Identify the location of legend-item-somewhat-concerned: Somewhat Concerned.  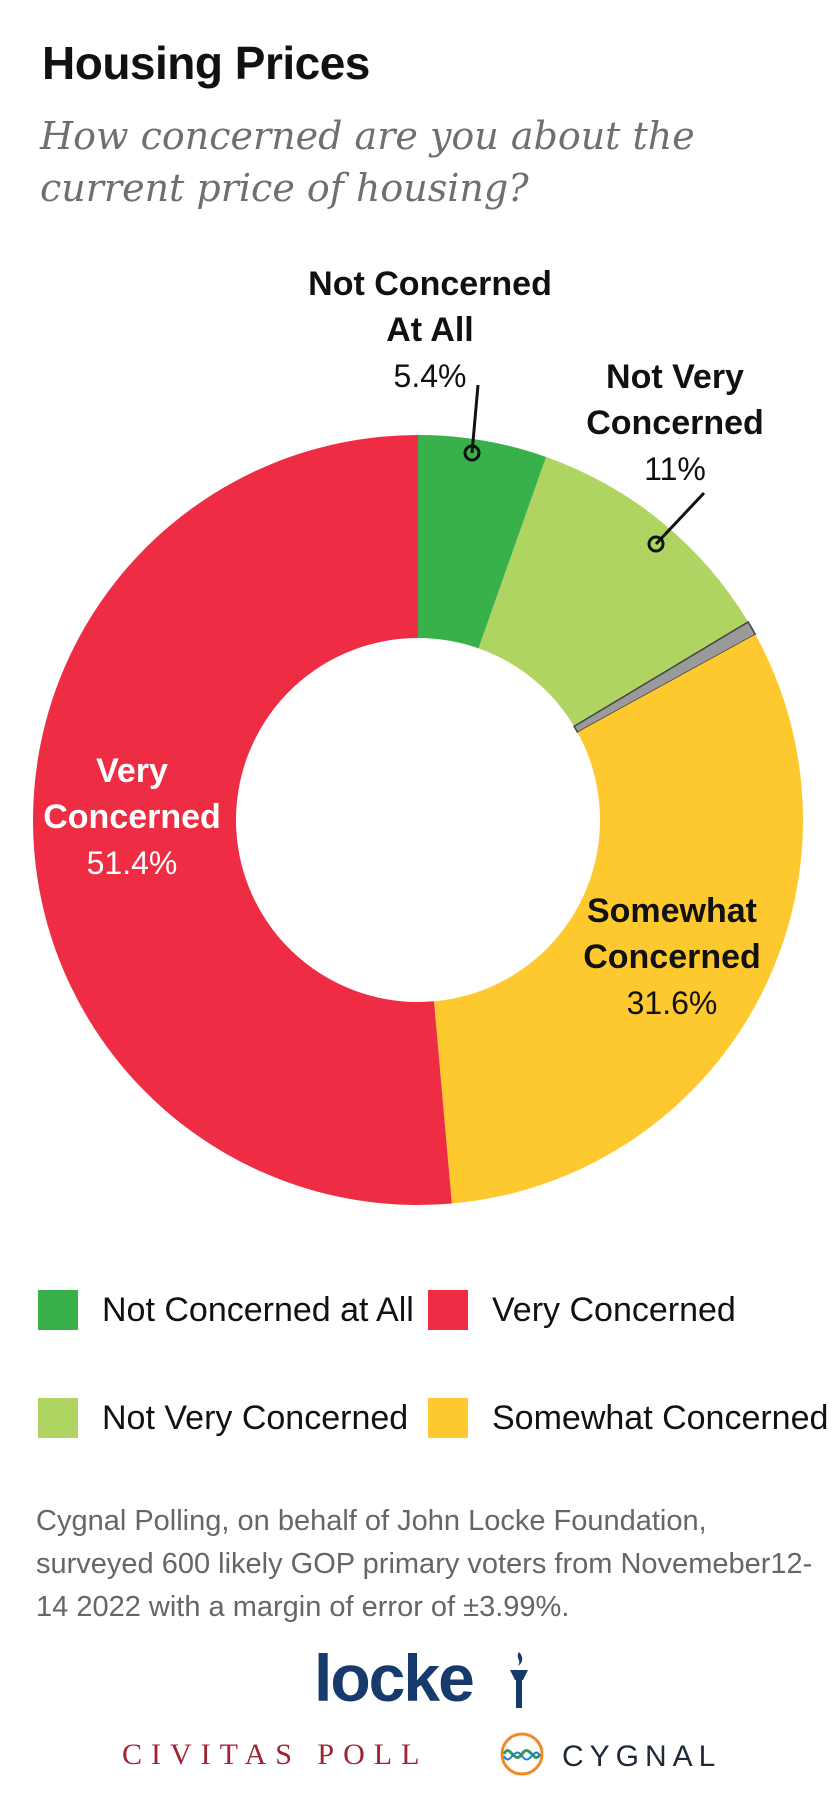
(628, 1418).